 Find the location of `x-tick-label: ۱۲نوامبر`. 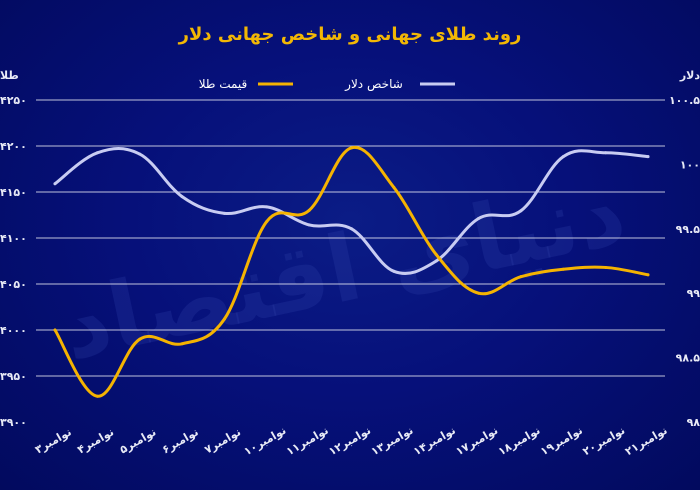

x-tick-label: ۱۲نوامبر is located at coordinates (349, 441).